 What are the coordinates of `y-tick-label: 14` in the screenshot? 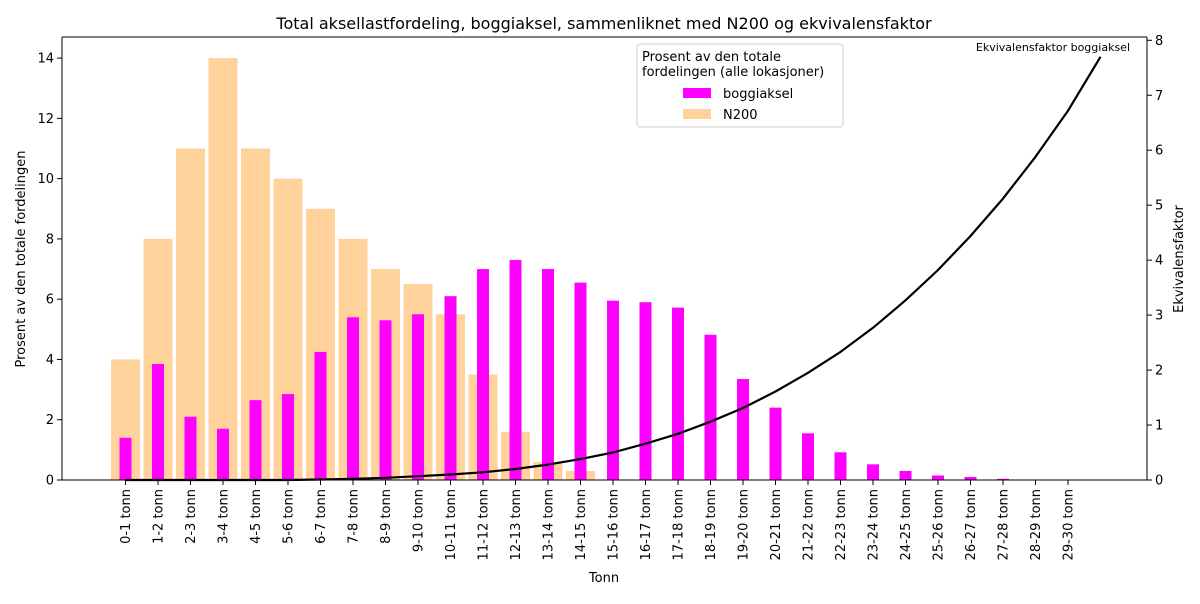 It's located at (45, 59).